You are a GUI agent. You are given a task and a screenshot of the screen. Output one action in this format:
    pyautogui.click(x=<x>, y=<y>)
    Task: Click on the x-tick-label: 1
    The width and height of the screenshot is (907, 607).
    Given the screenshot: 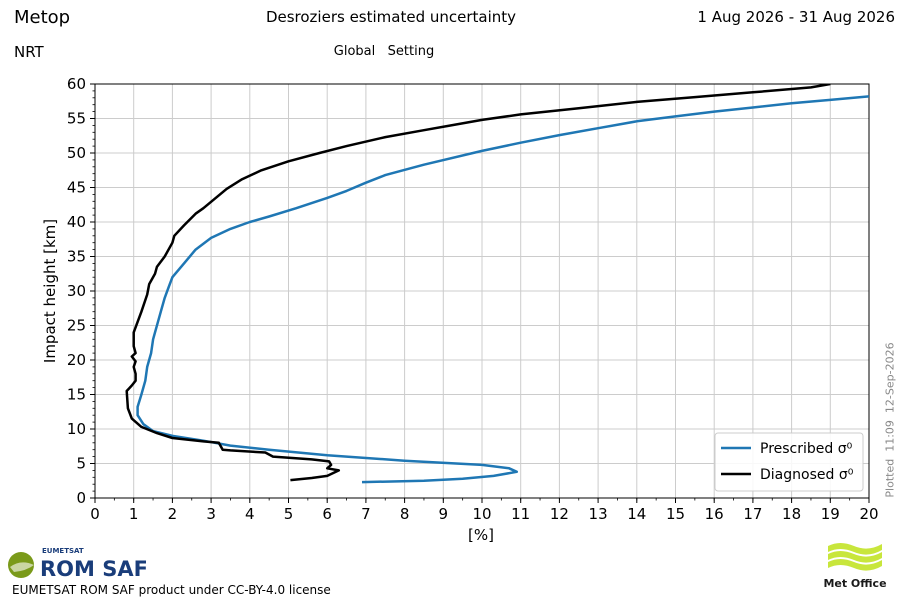 What is the action you would take?
    pyautogui.click(x=134, y=514)
    